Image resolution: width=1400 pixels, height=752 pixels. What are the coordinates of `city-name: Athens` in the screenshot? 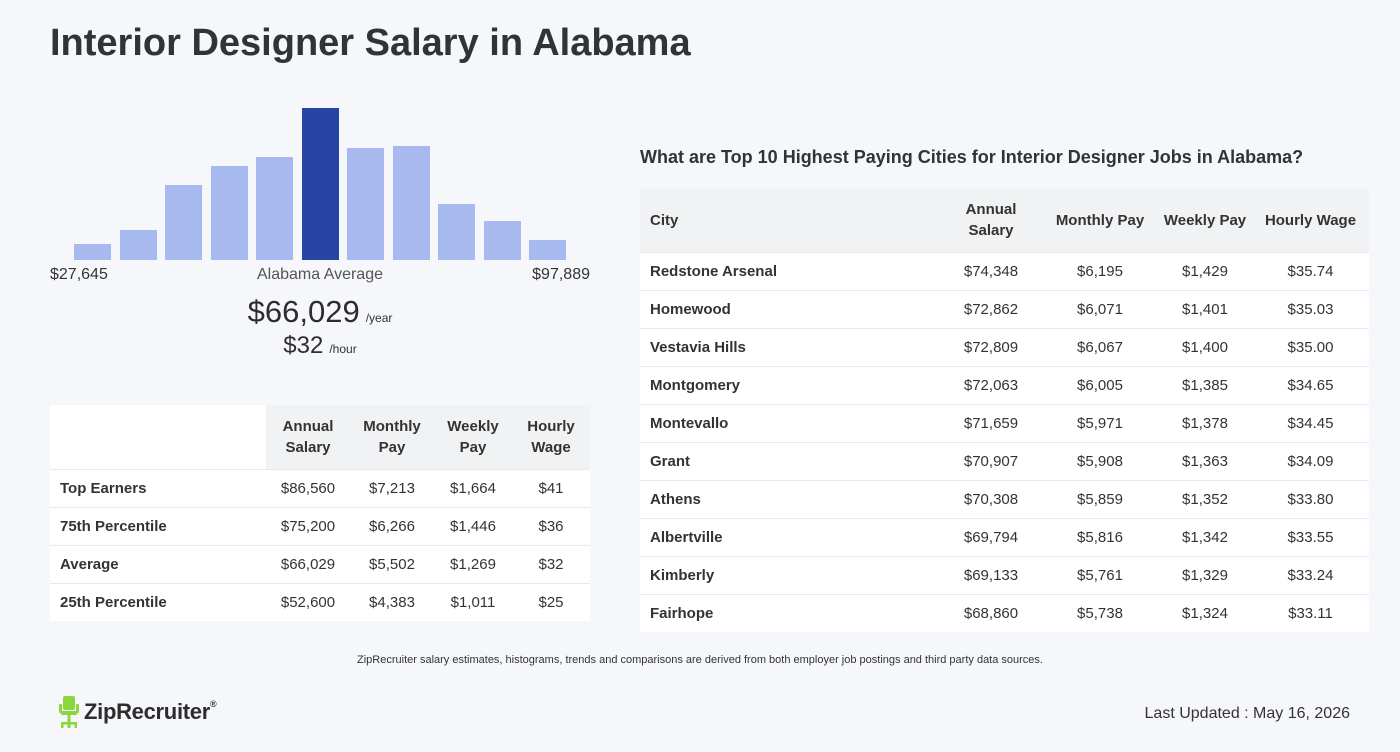 It's located at (790, 499).